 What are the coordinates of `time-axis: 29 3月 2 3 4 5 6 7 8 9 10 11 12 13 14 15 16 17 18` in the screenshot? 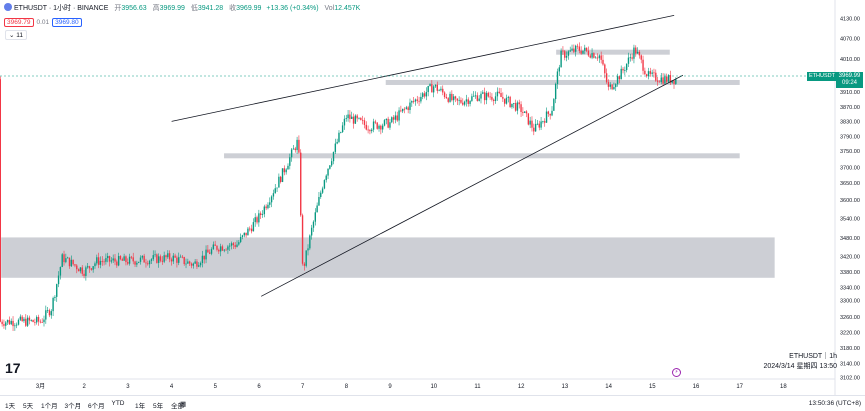 It's located at (393, 386).